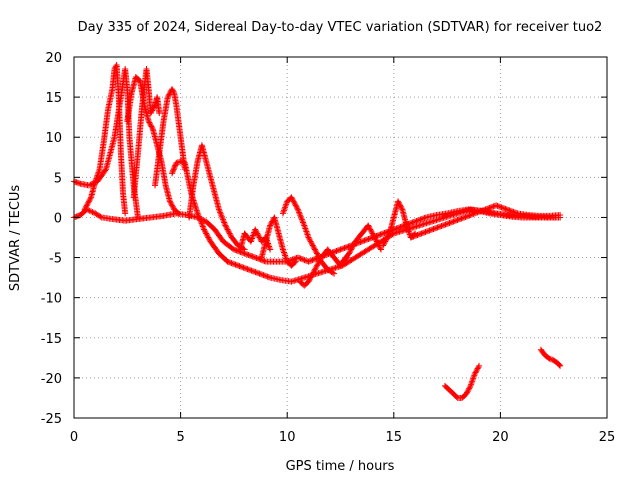  Describe the element at coordinates (180, 437) in the screenshot. I see `x-tick-label: 5` at that location.